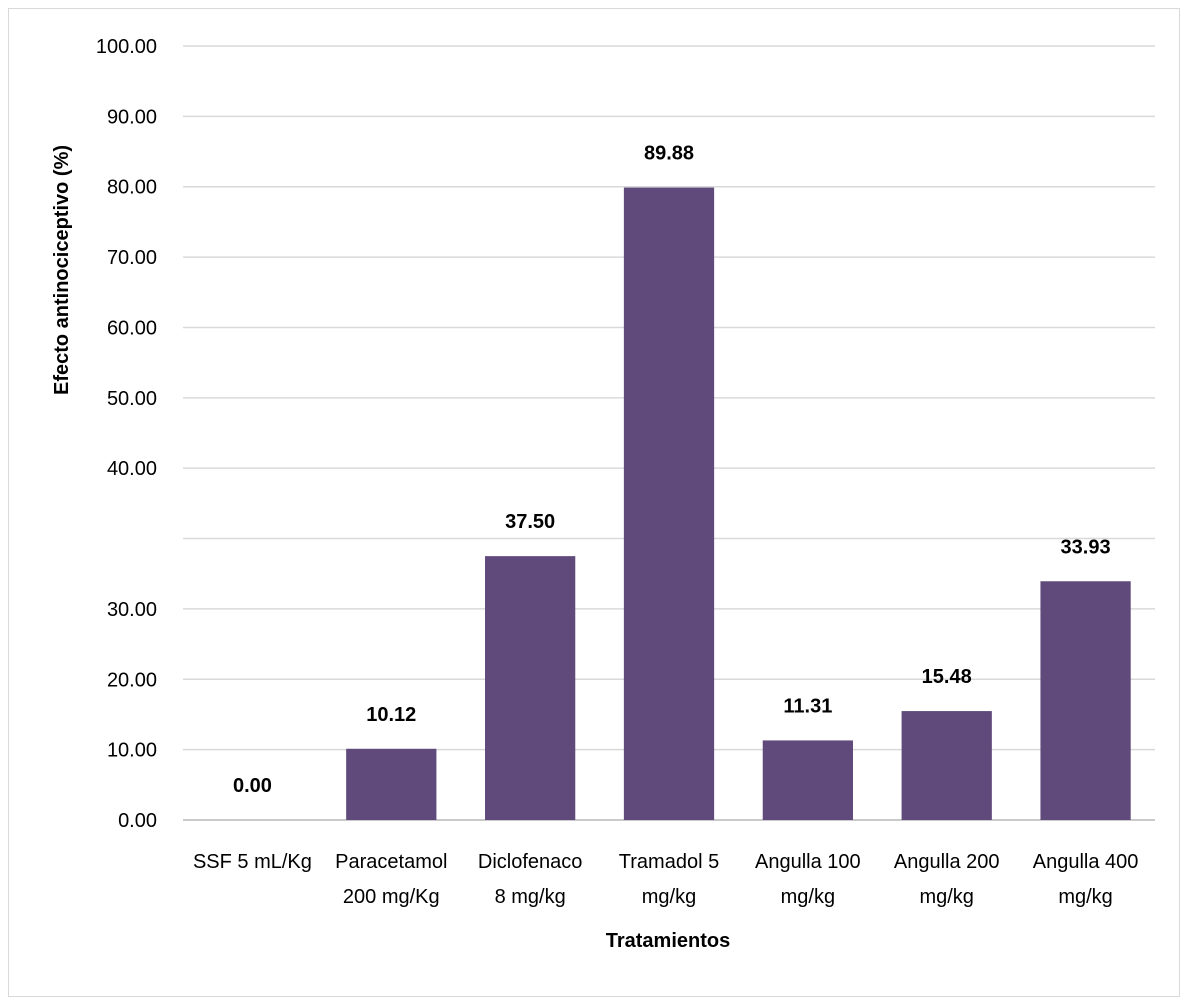  What do you see at coordinates (132, 469) in the screenshot?
I see `y-tick-label: 40.00` at bounding box center [132, 469].